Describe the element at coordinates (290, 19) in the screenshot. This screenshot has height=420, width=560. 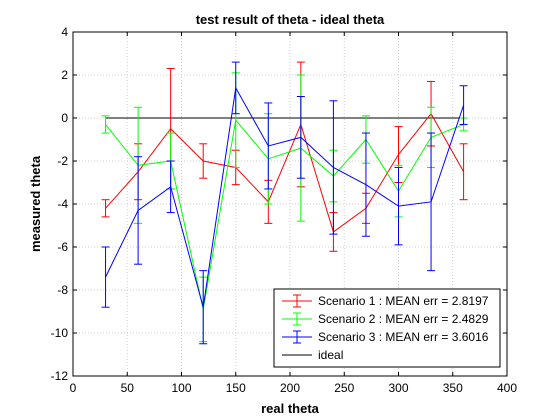
I see `chart-title: test result of theta - ideal theta` at that location.